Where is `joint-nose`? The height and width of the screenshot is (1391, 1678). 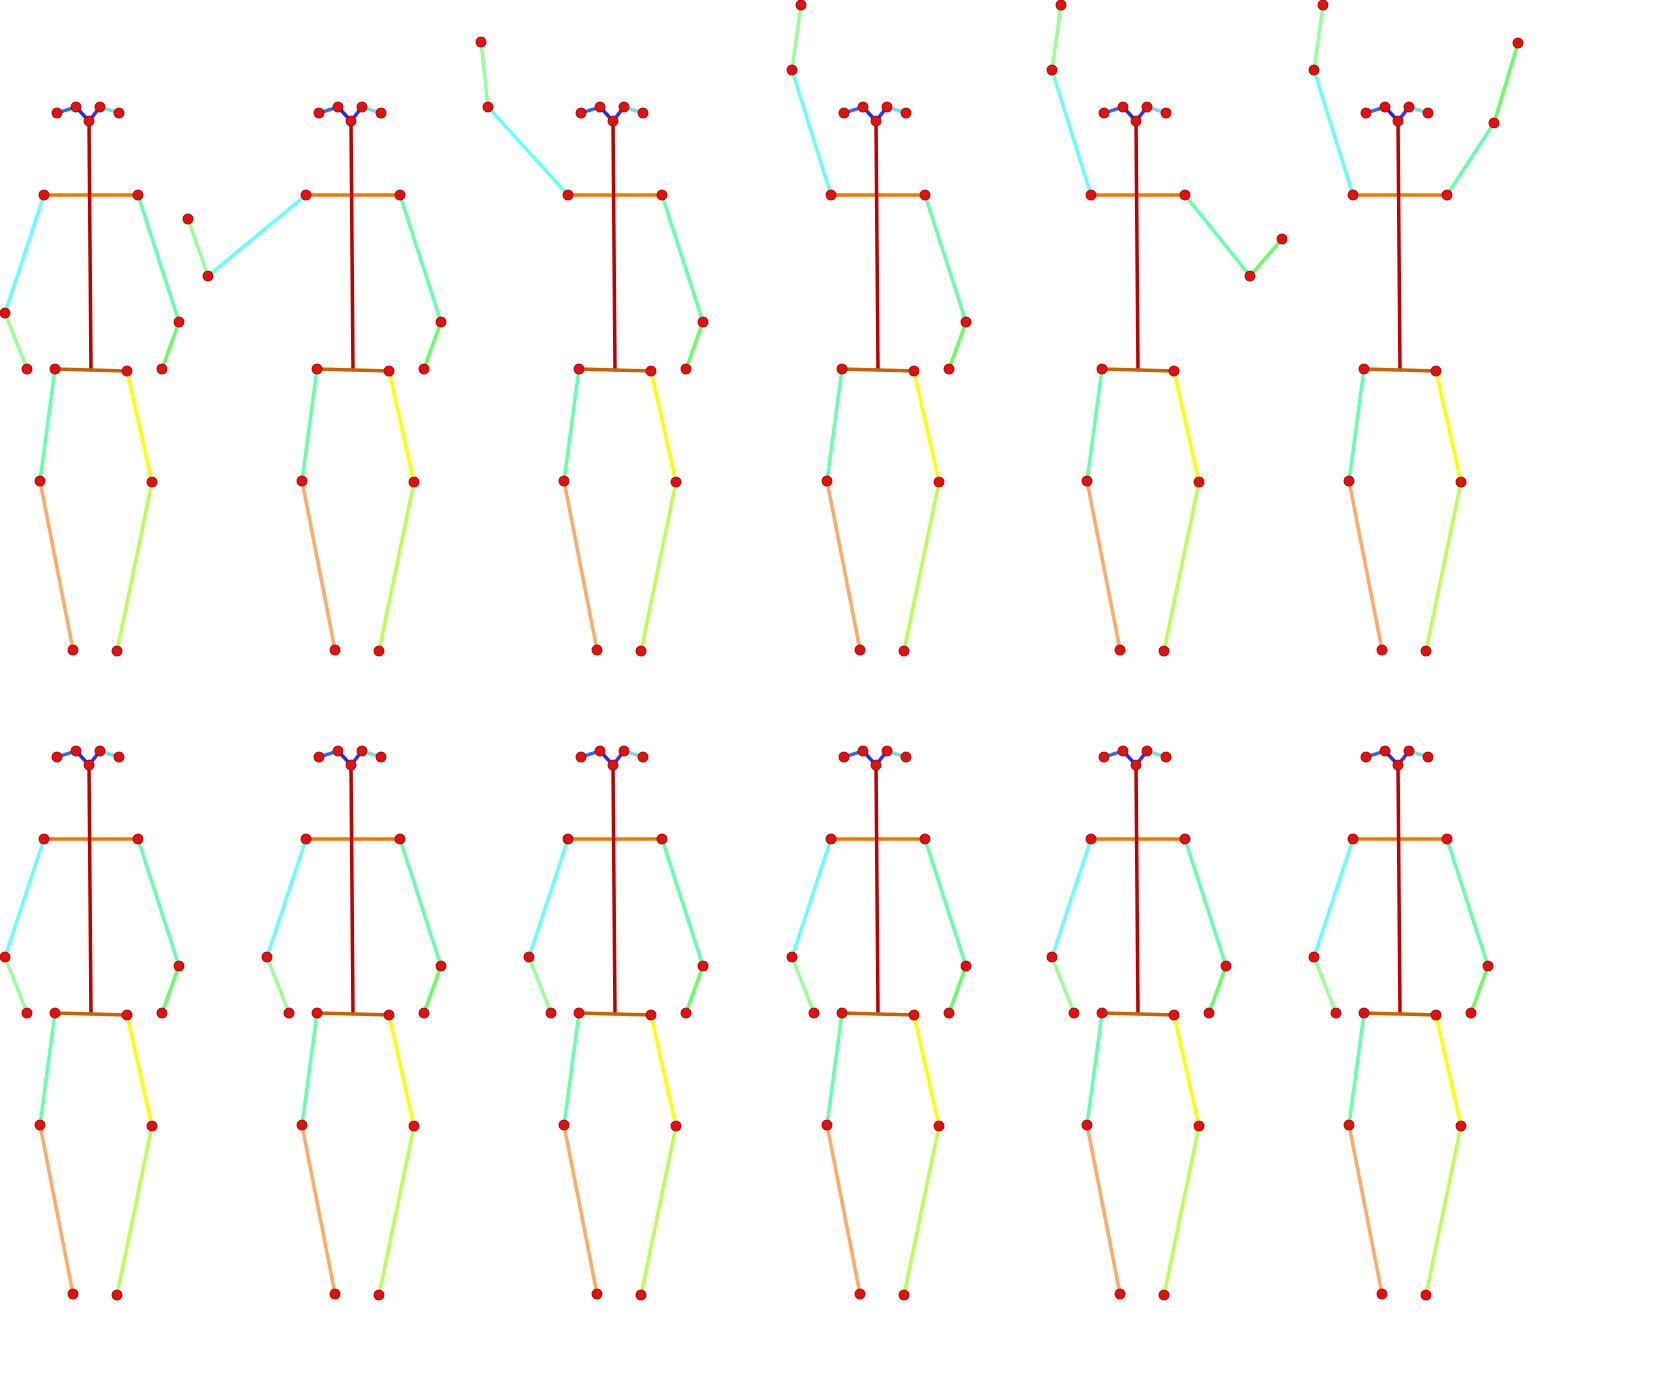
joint-nose is located at coordinates (1136, 121).